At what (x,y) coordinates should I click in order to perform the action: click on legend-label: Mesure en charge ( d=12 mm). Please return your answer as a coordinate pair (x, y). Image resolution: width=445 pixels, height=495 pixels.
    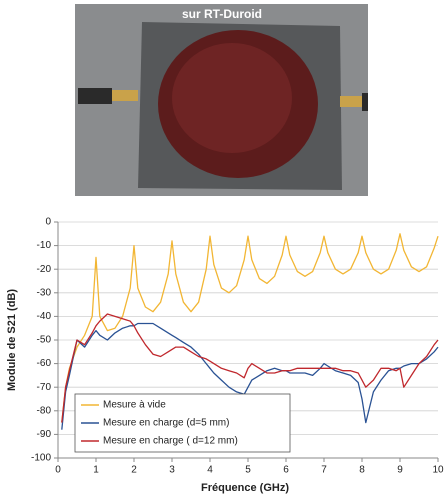
    Looking at the image, I should click on (170, 441).